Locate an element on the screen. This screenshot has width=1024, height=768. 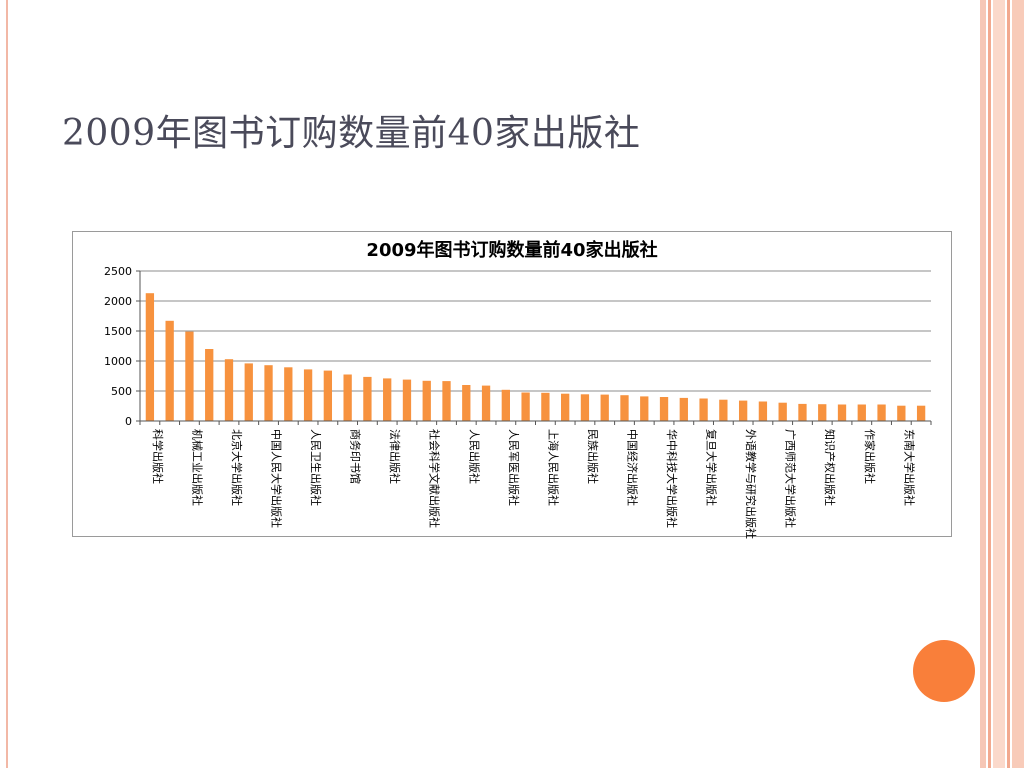
y-tick-label: 500 is located at coordinates (121, 391).